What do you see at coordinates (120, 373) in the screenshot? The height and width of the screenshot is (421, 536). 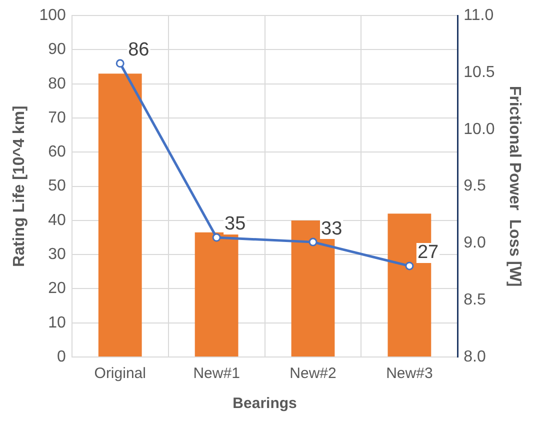 I see `x-tick-label: Original` at bounding box center [120, 373].